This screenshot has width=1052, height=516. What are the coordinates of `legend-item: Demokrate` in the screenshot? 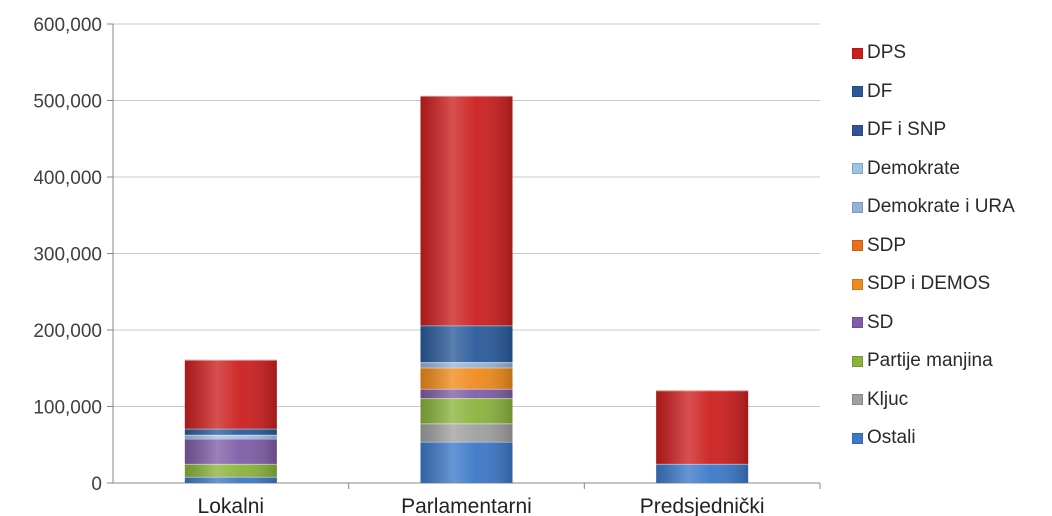 It's located at (950, 169).